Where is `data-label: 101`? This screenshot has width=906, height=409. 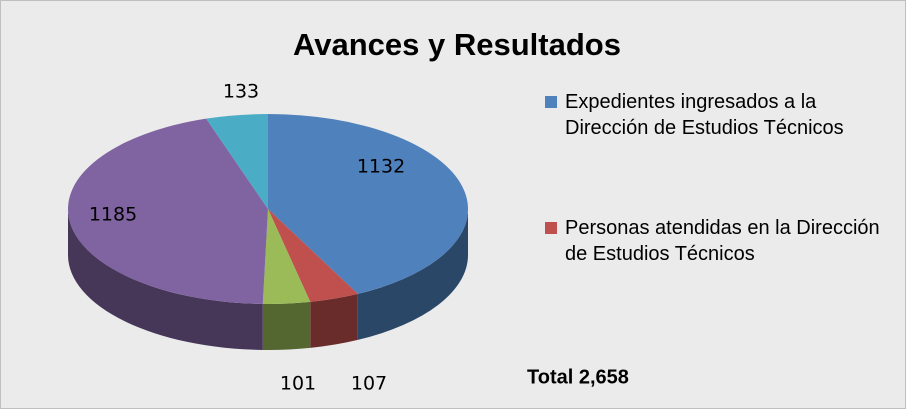 data-label: 101 is located at coordinates (298, 384).